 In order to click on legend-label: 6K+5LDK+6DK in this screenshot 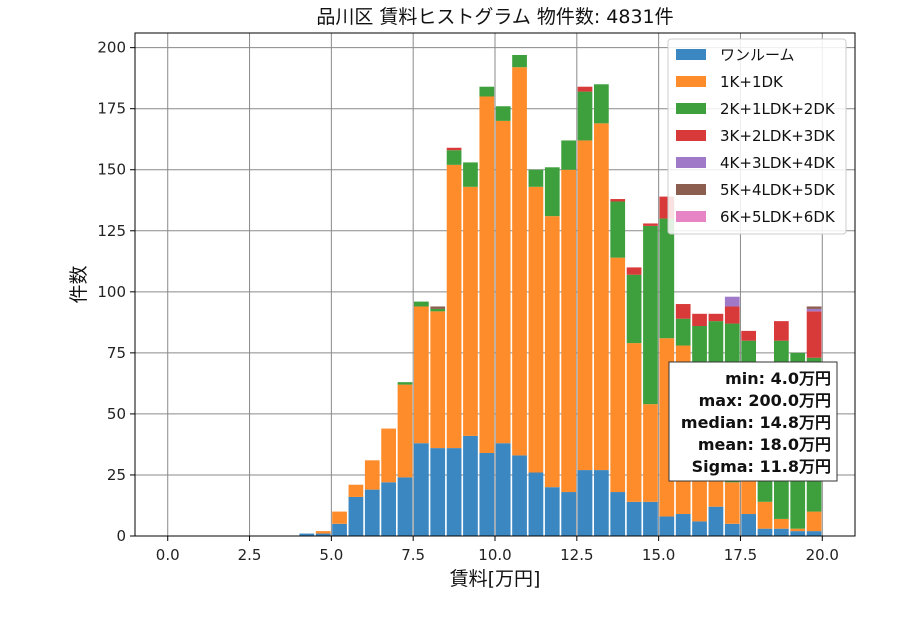, I will do `click(778, 217)`.